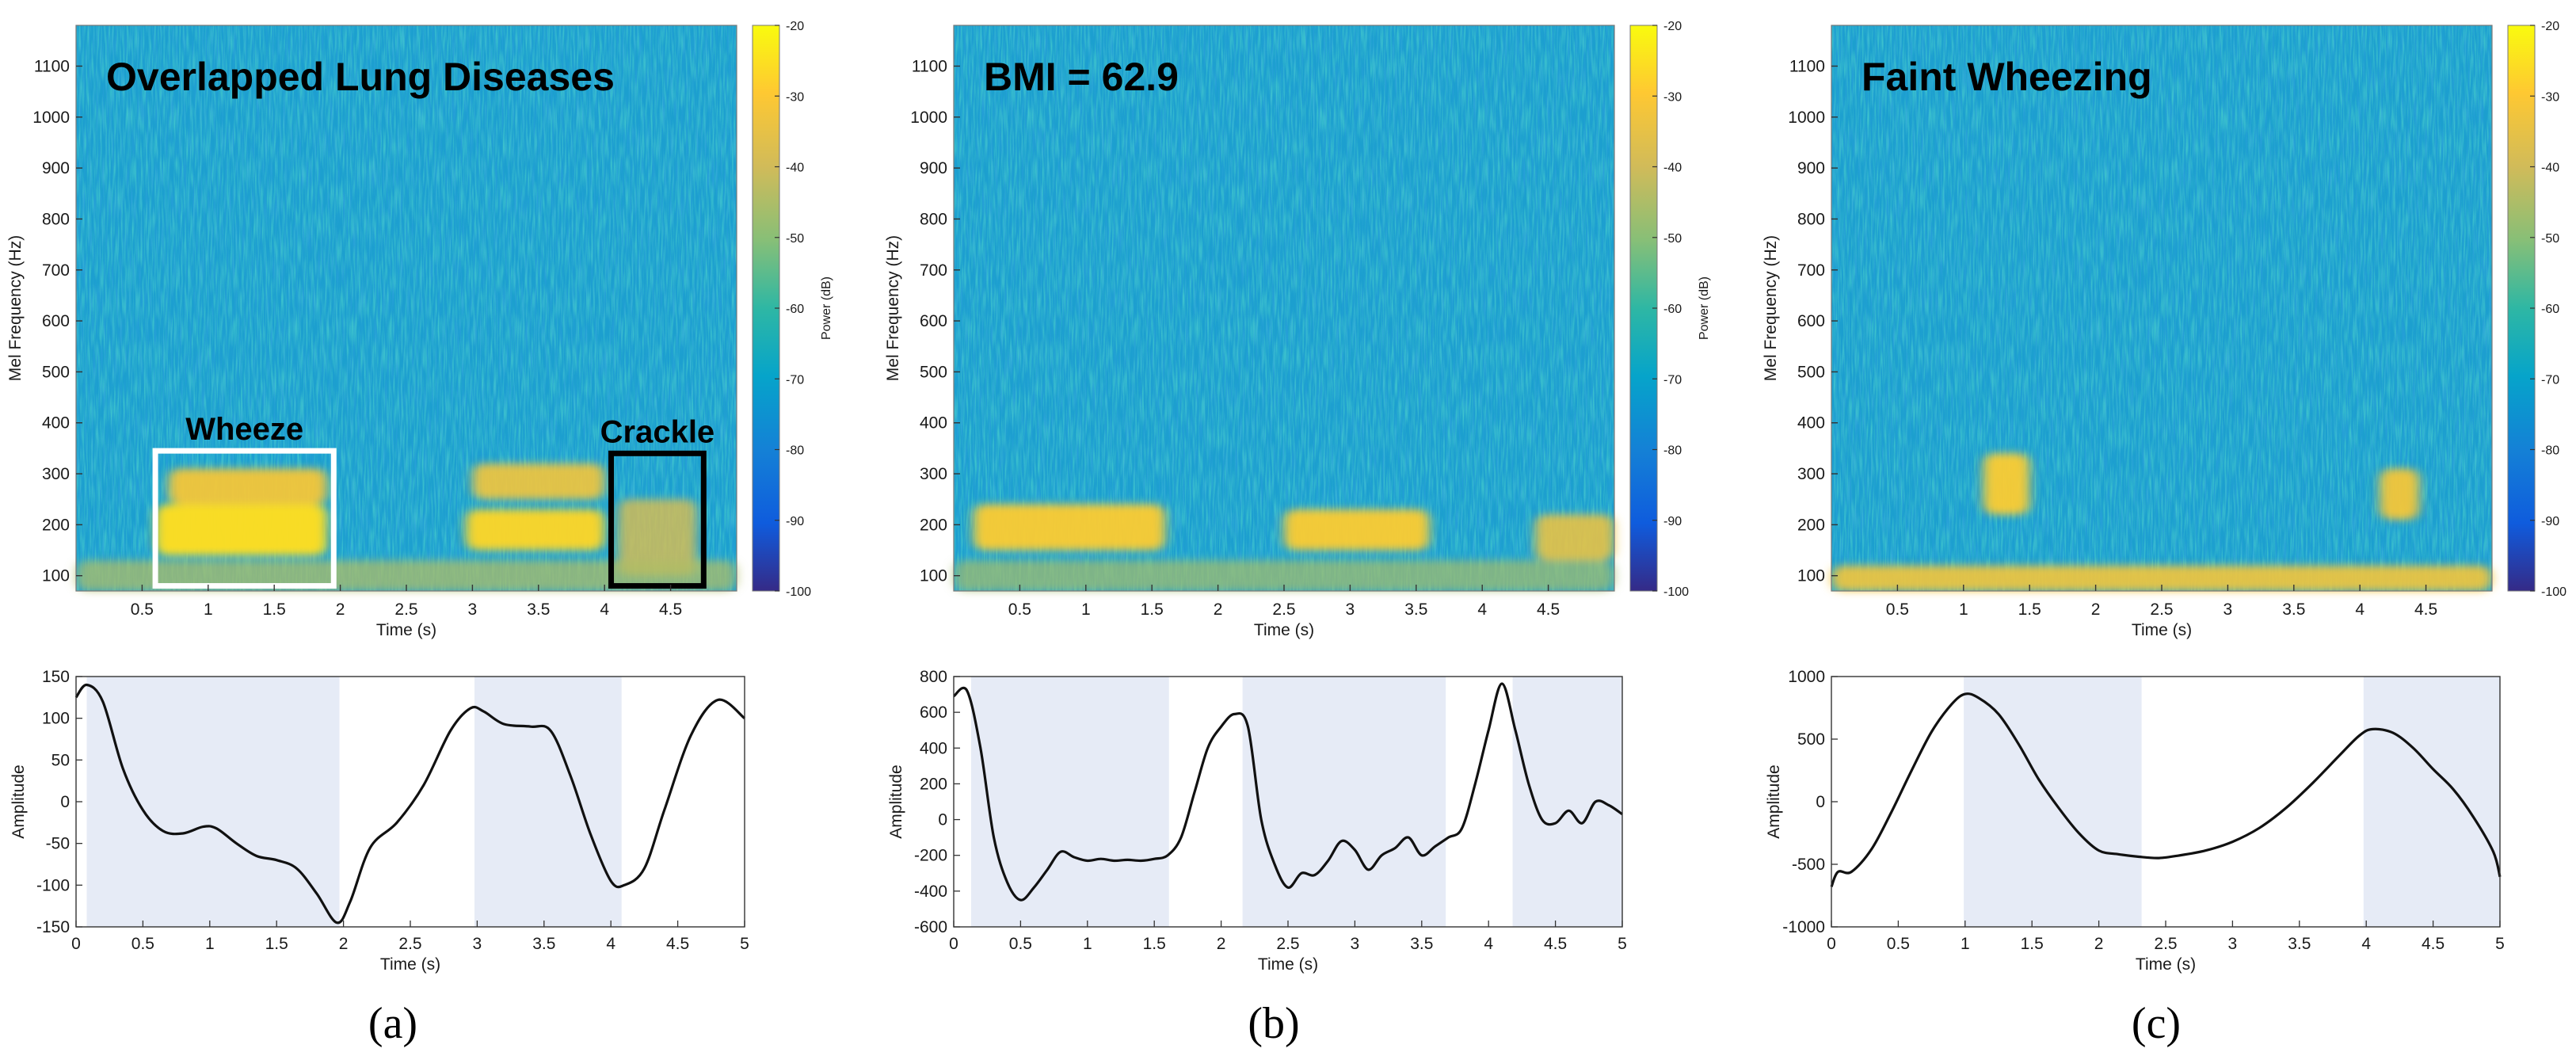  What do you see at coordinates (2550, 26) in the screenshot?
I see `colorbar-tick-label: -20` at bounding box center [2550, 26].